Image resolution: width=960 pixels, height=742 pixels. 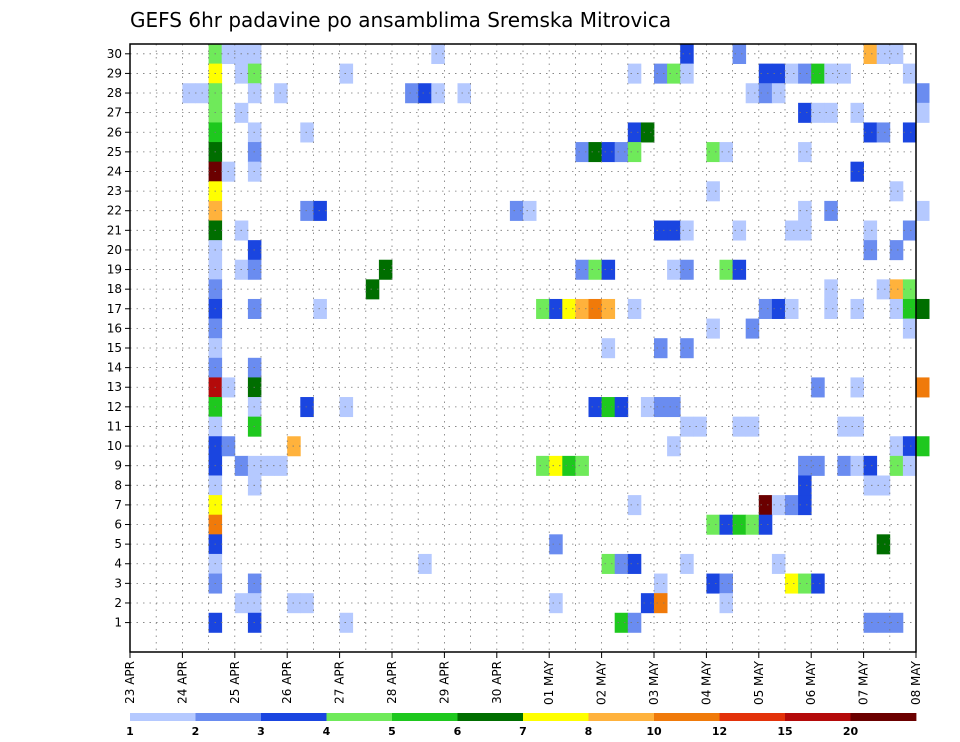 What do you see at coordinates (114, 93) in the screenshot?
I see `y-tick-label: 28` at bounding box center [114, 93].